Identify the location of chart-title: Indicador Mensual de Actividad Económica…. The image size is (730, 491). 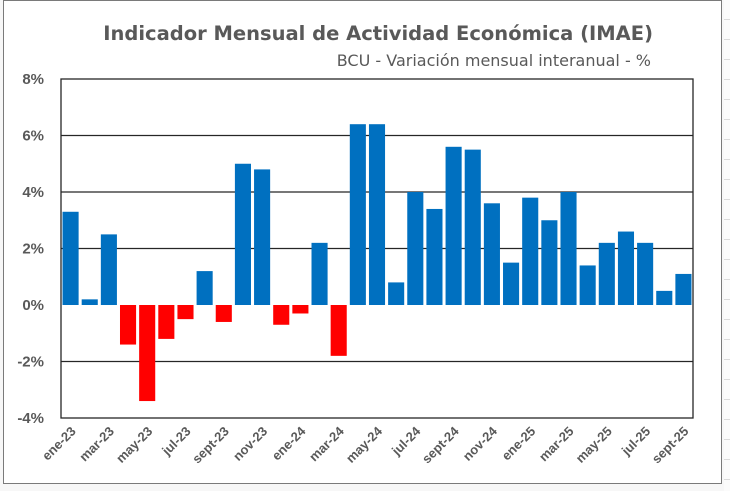
(378, 33).